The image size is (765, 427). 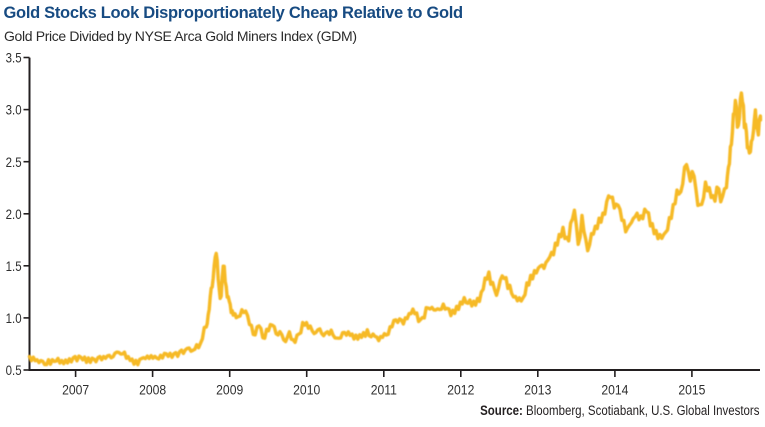 What do you see at coordinates (306, 389) in the screenshot?
I see `svg-text: 2010` at bounding box center [306, 389].